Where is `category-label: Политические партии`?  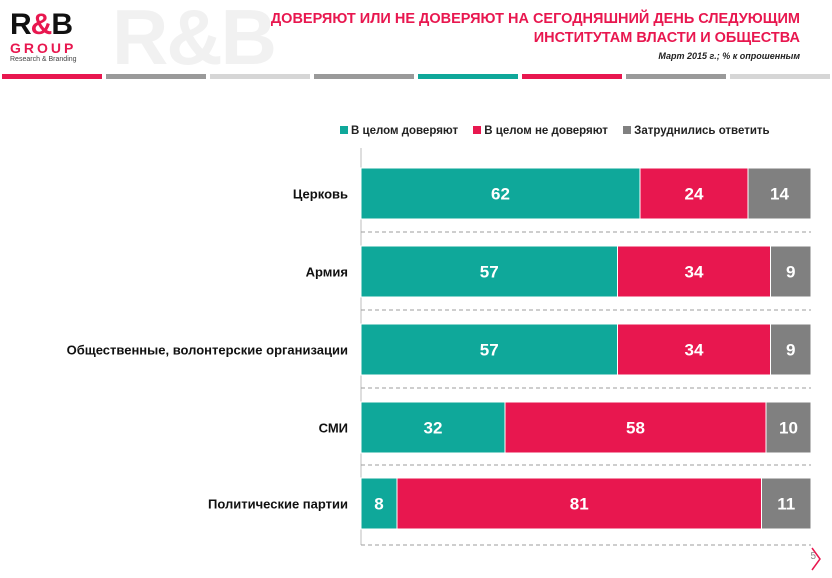
category-label: Политические партии is located at coordinates (278, 504).